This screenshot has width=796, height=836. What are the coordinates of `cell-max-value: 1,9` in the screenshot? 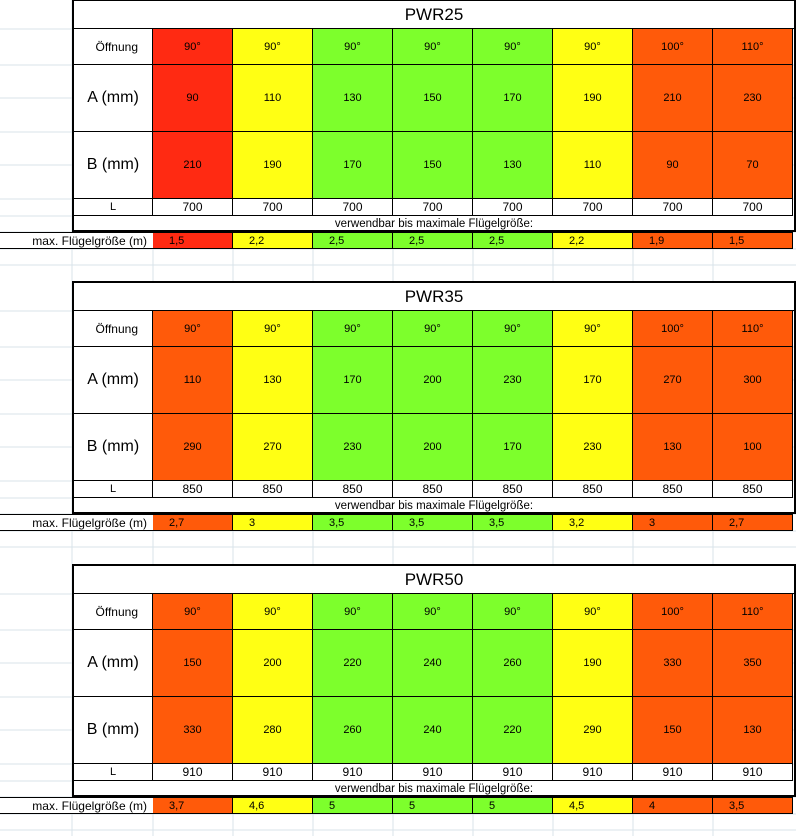 It's located at (673, 240).